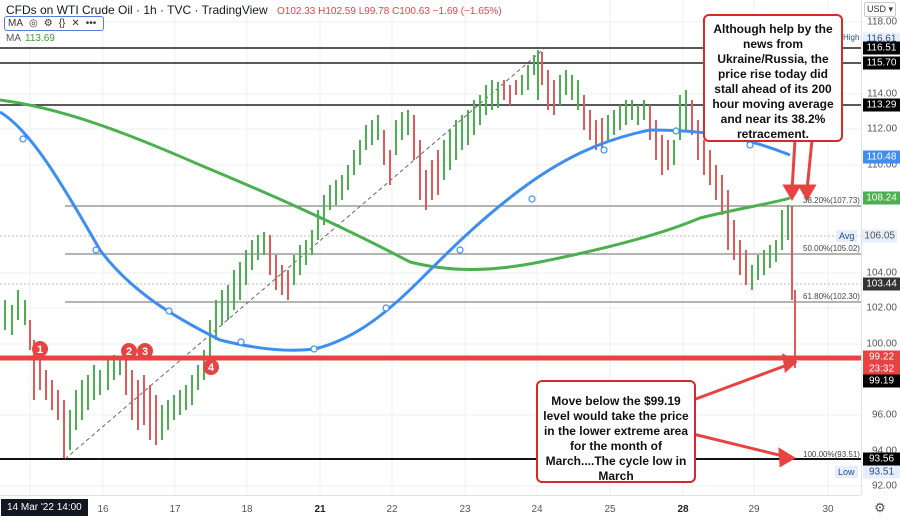  What do you see at coordinates (881, 369) in the screenshot?
I see `countdown-label: 23:32` at bounding box center [881, 369].